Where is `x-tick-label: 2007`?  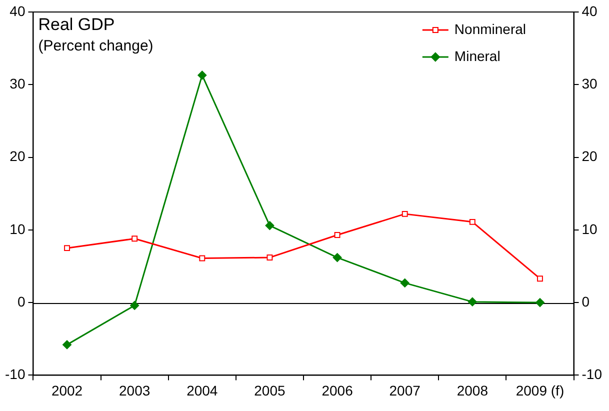
x-tick-label: 2007 is located at coordinates (405, 390).